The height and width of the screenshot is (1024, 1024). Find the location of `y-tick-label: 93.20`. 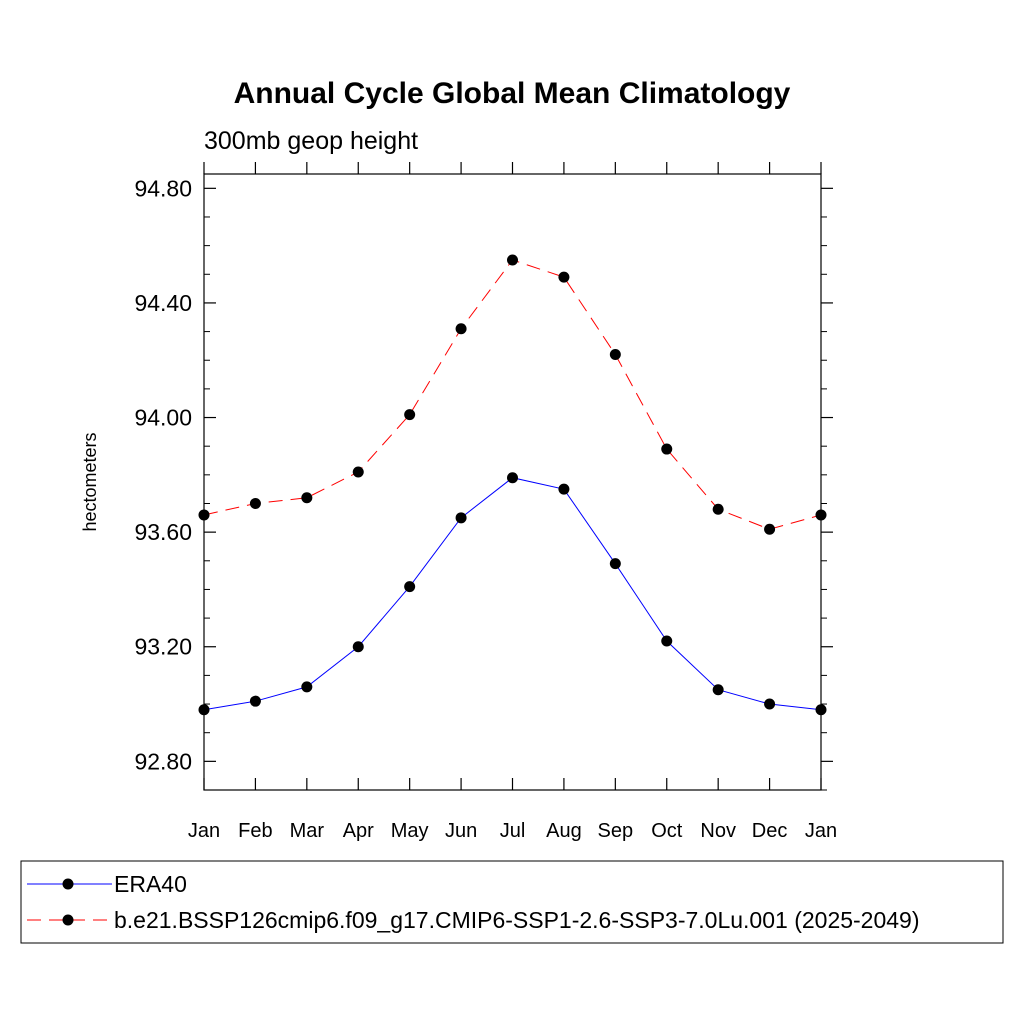

y-tick-label: 93.20 is located at coordinates (163, 647).